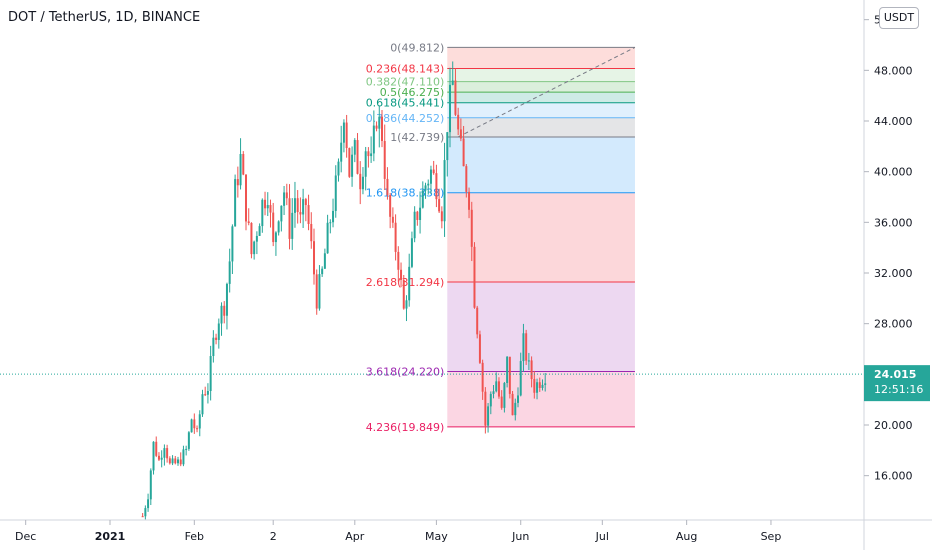  What do you see at coordinates (893, 273) in the screenshot?
I see `price-tick-label: 32.000` at bounding box center [893, 273].